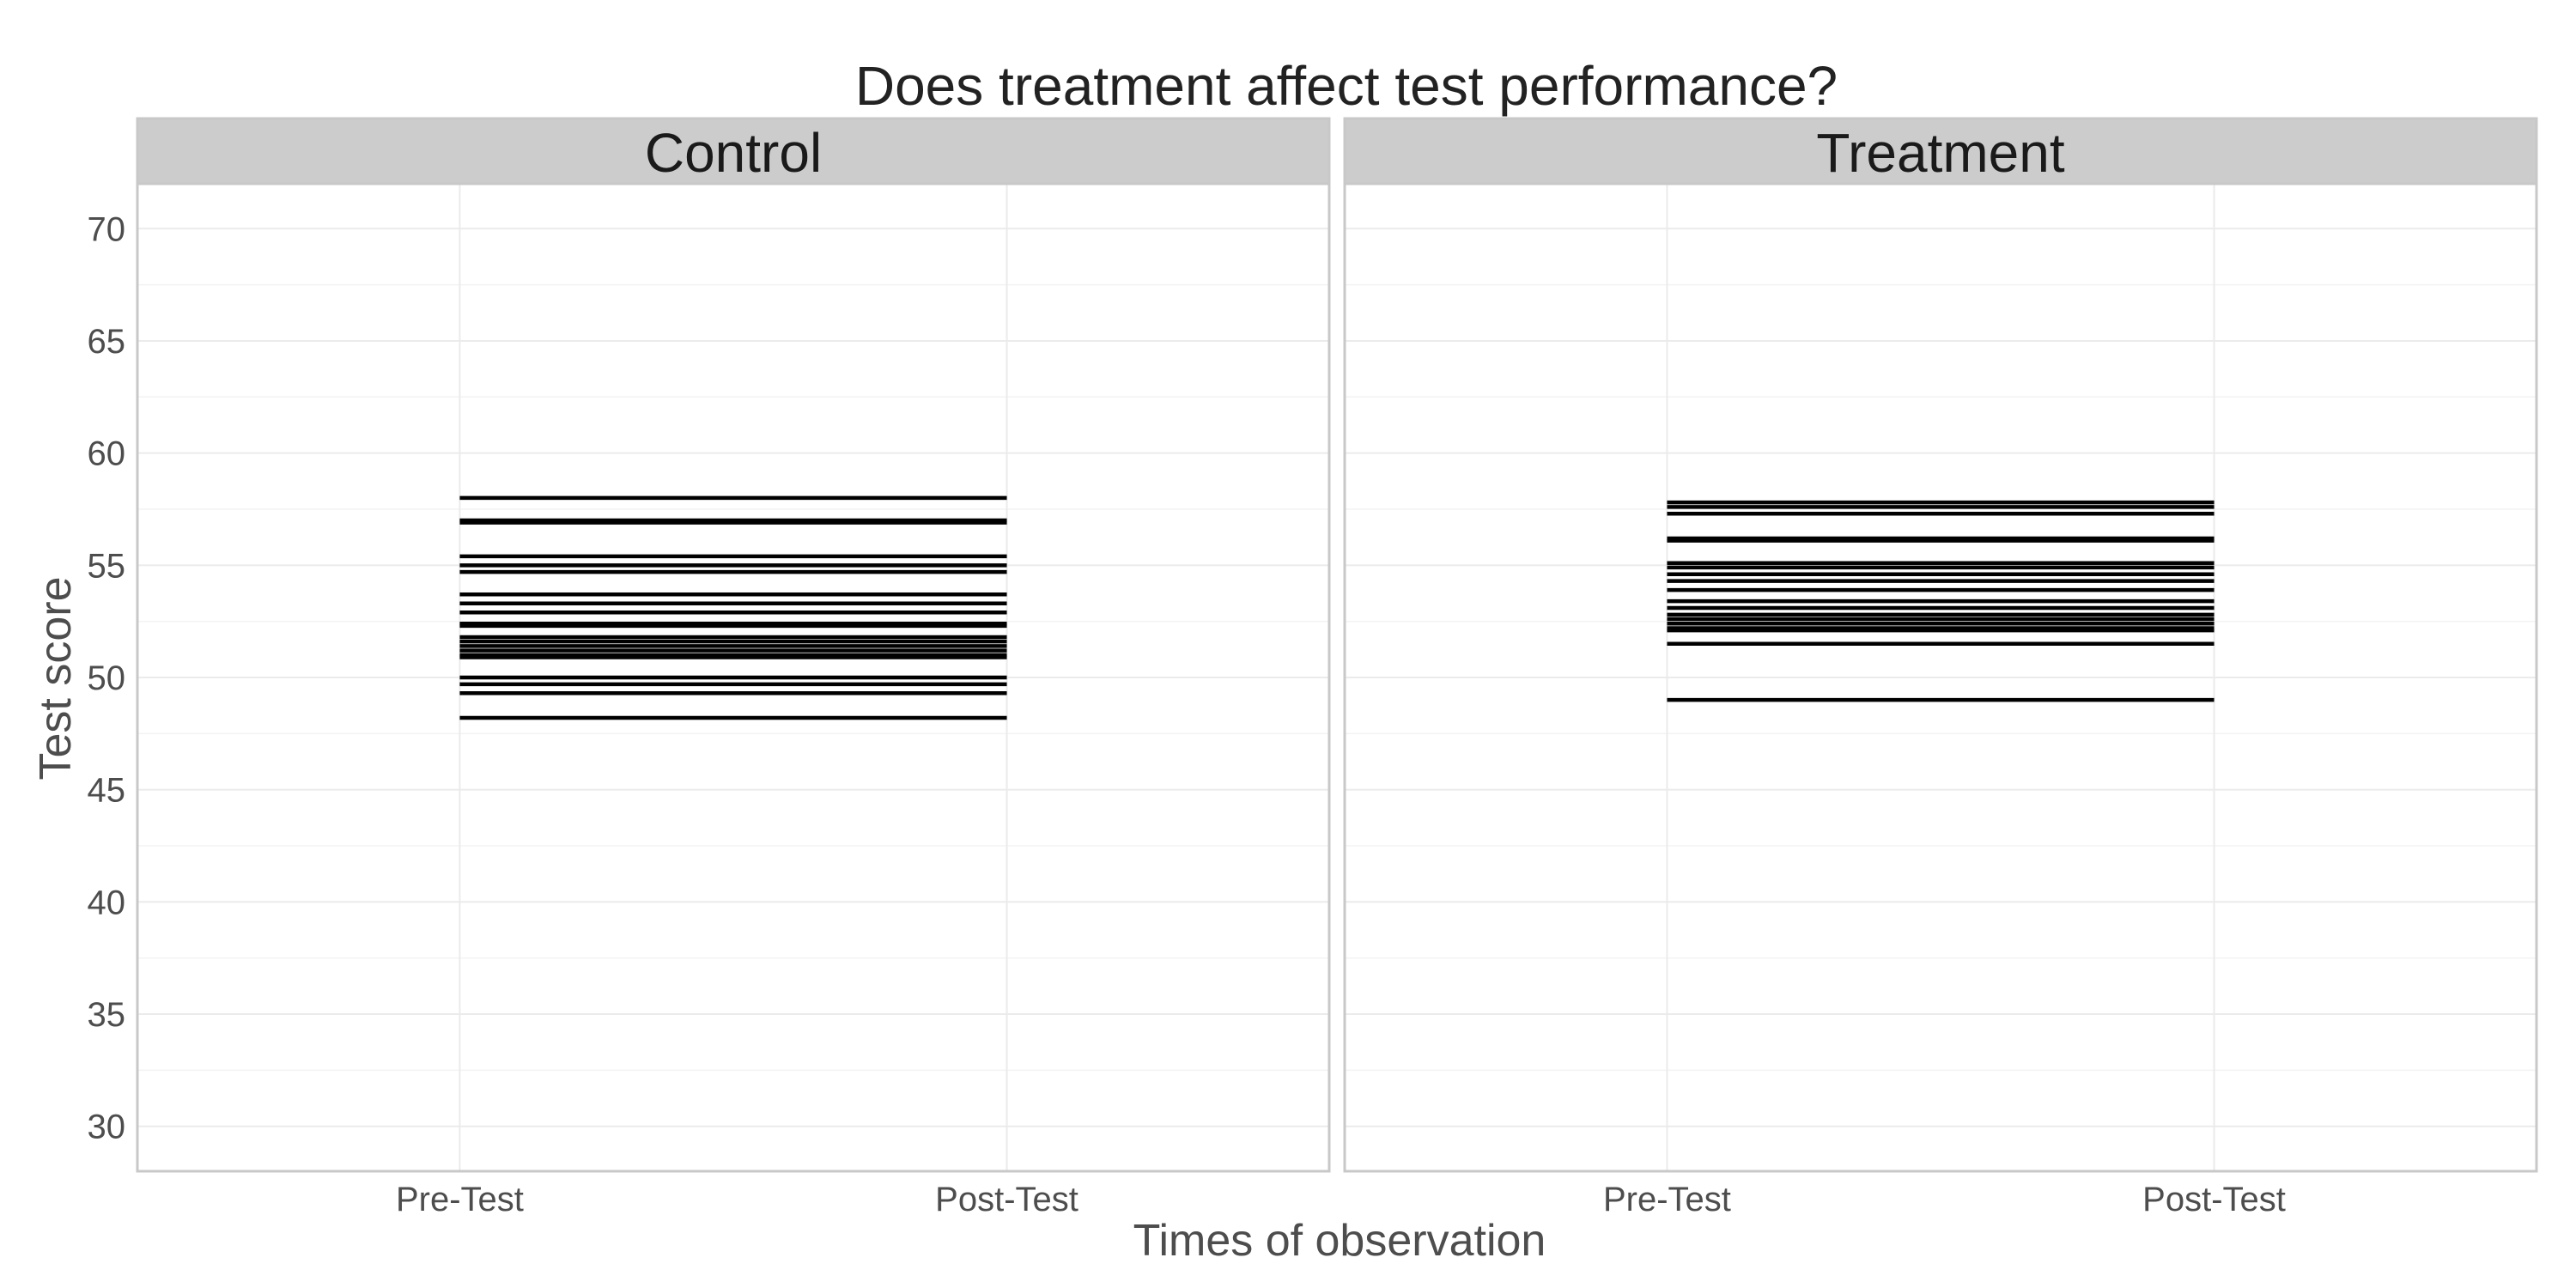 The width and height of the screenshot is (2576, 1288). I want to click on y-tick-label: 40, so click(107, 903).